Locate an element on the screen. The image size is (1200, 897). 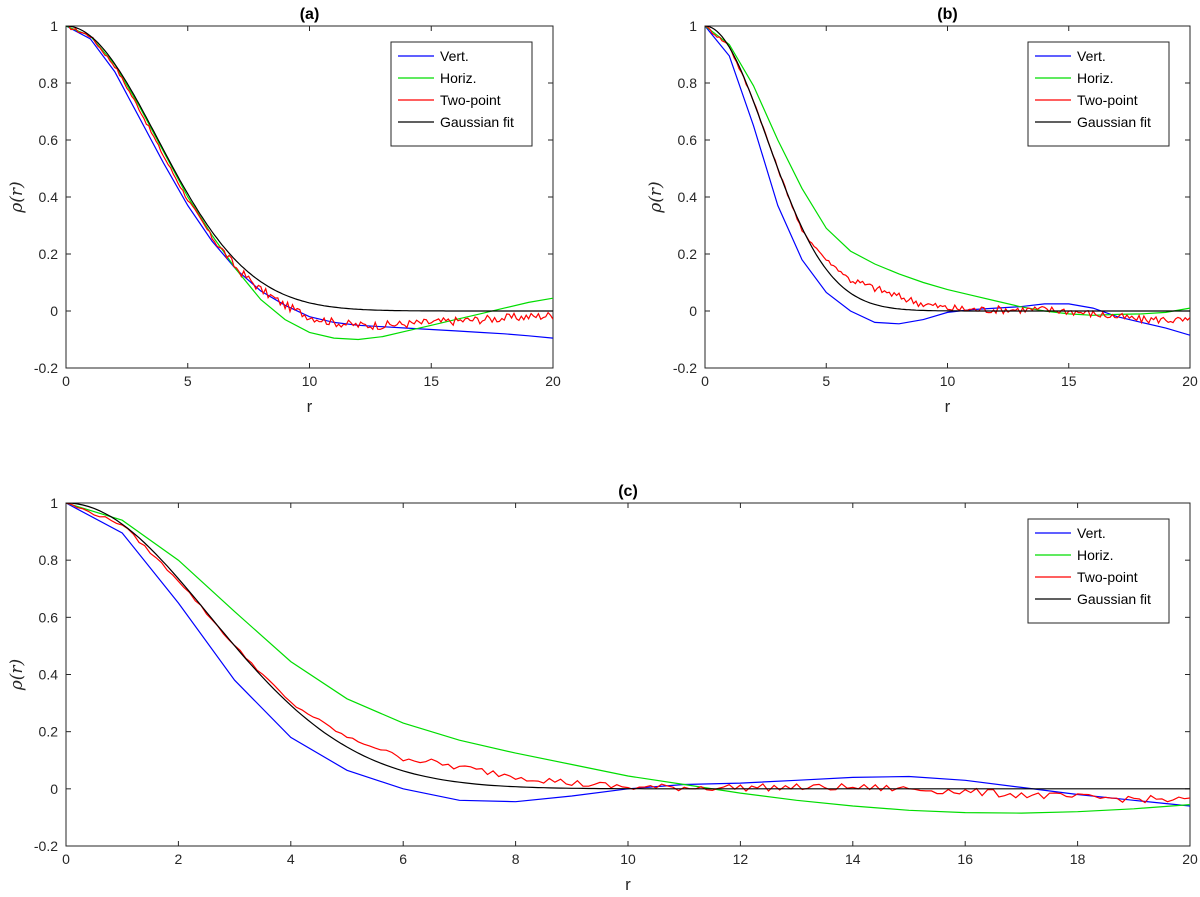
chart-title: (c) is located at coordinates (628, 491).